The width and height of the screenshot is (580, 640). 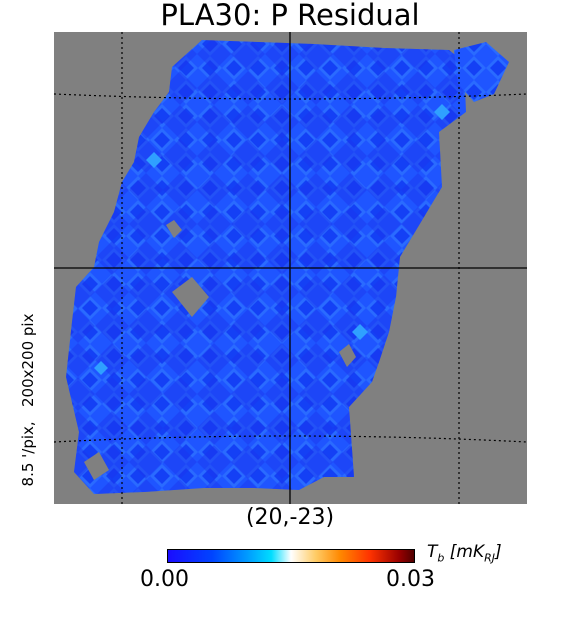 I want to click on projection-info-text: 8.5 '/pix, 200x200 pix, so click(x=28, y=400).